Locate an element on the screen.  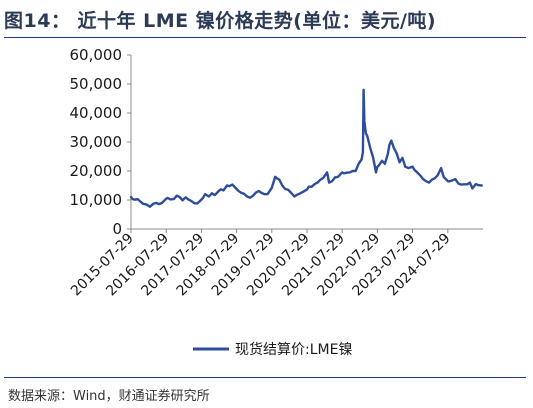
y-tick-label: 60,000 is located at coordinates (96, 55).